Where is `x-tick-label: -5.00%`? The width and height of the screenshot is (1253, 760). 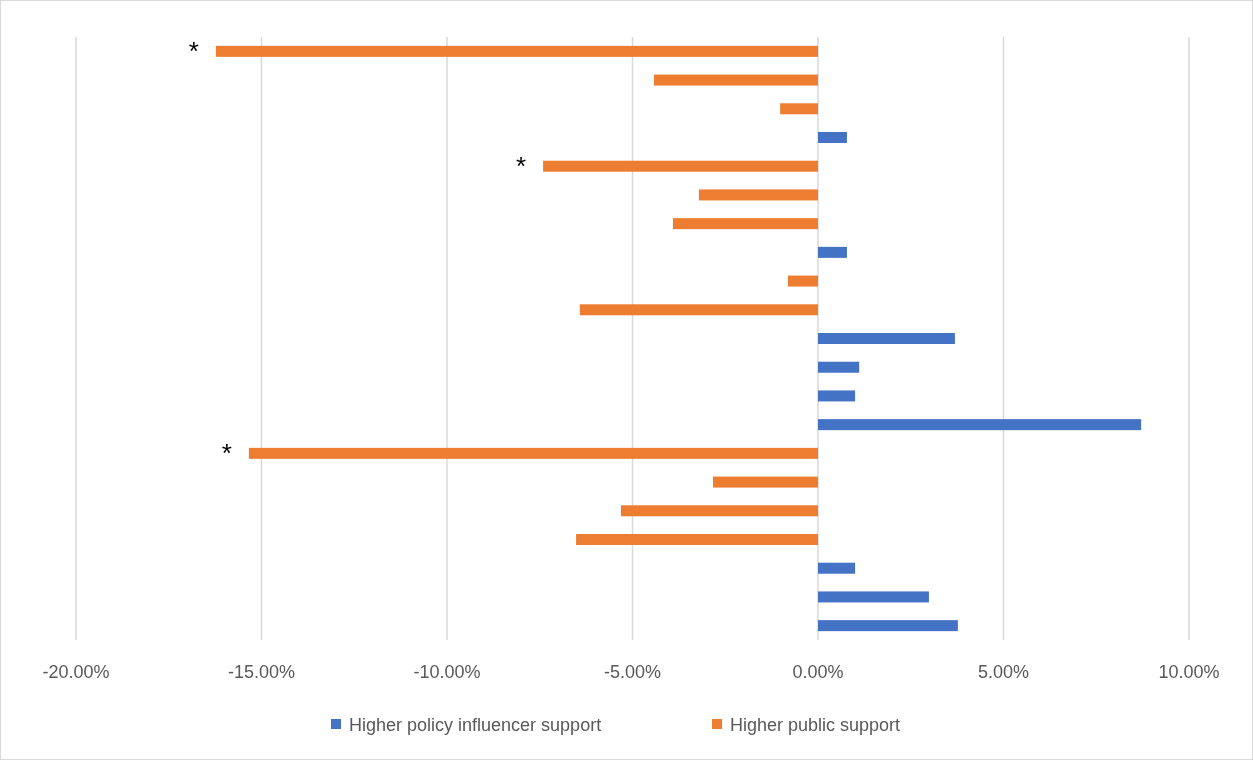 x-tick-label: -5.00% is located at coordinates (632, 672).